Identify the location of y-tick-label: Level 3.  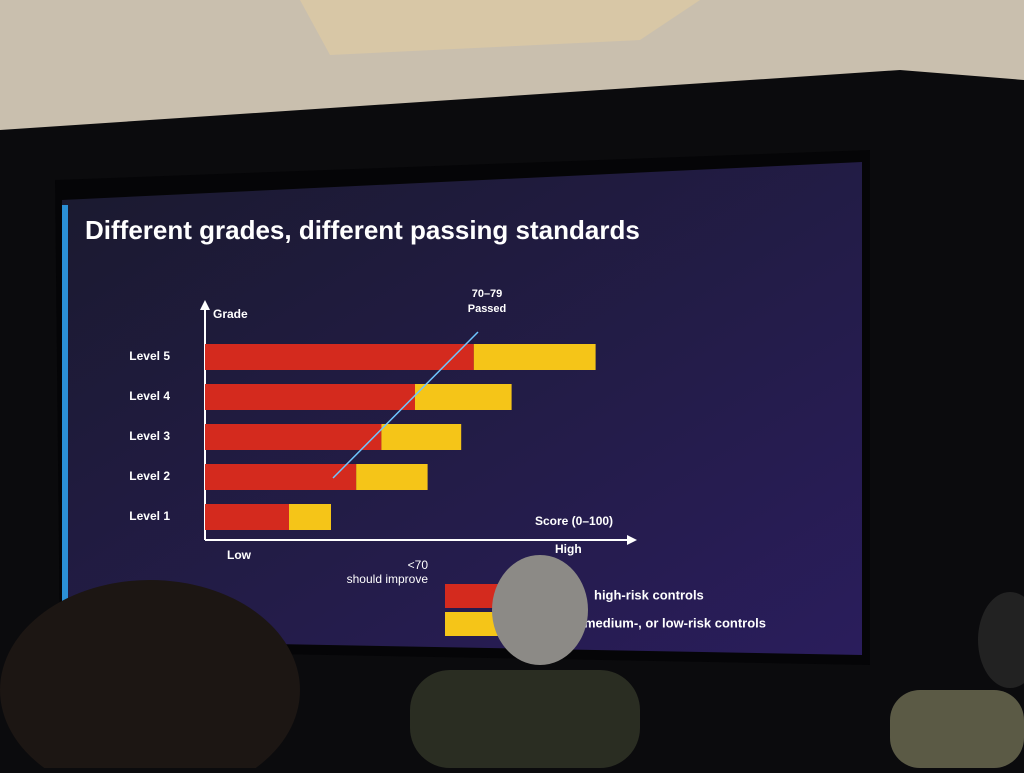
(149, 436).